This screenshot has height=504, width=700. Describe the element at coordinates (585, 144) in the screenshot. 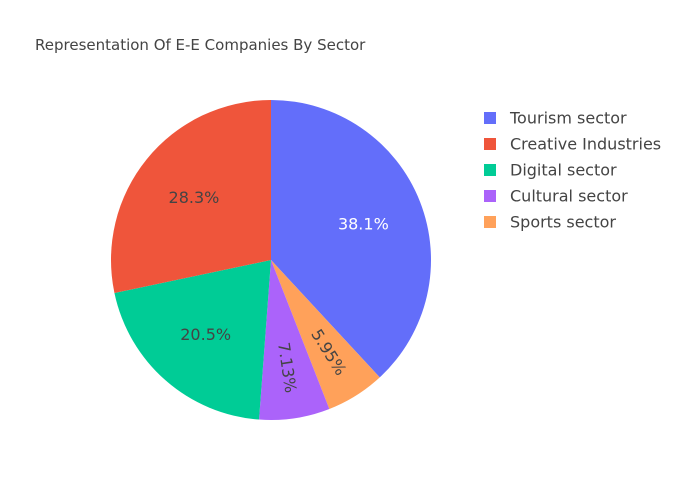

I see `legend-label: Creative Industries` at that location.